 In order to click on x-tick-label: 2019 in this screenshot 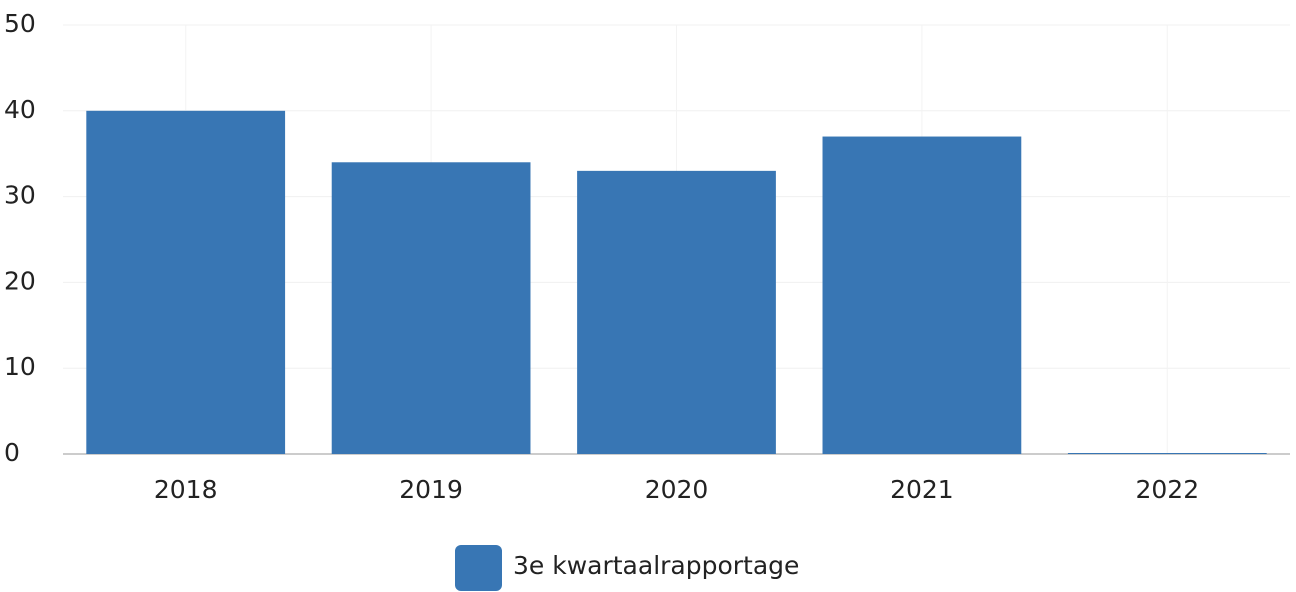, I will do `click(431, 489)`.